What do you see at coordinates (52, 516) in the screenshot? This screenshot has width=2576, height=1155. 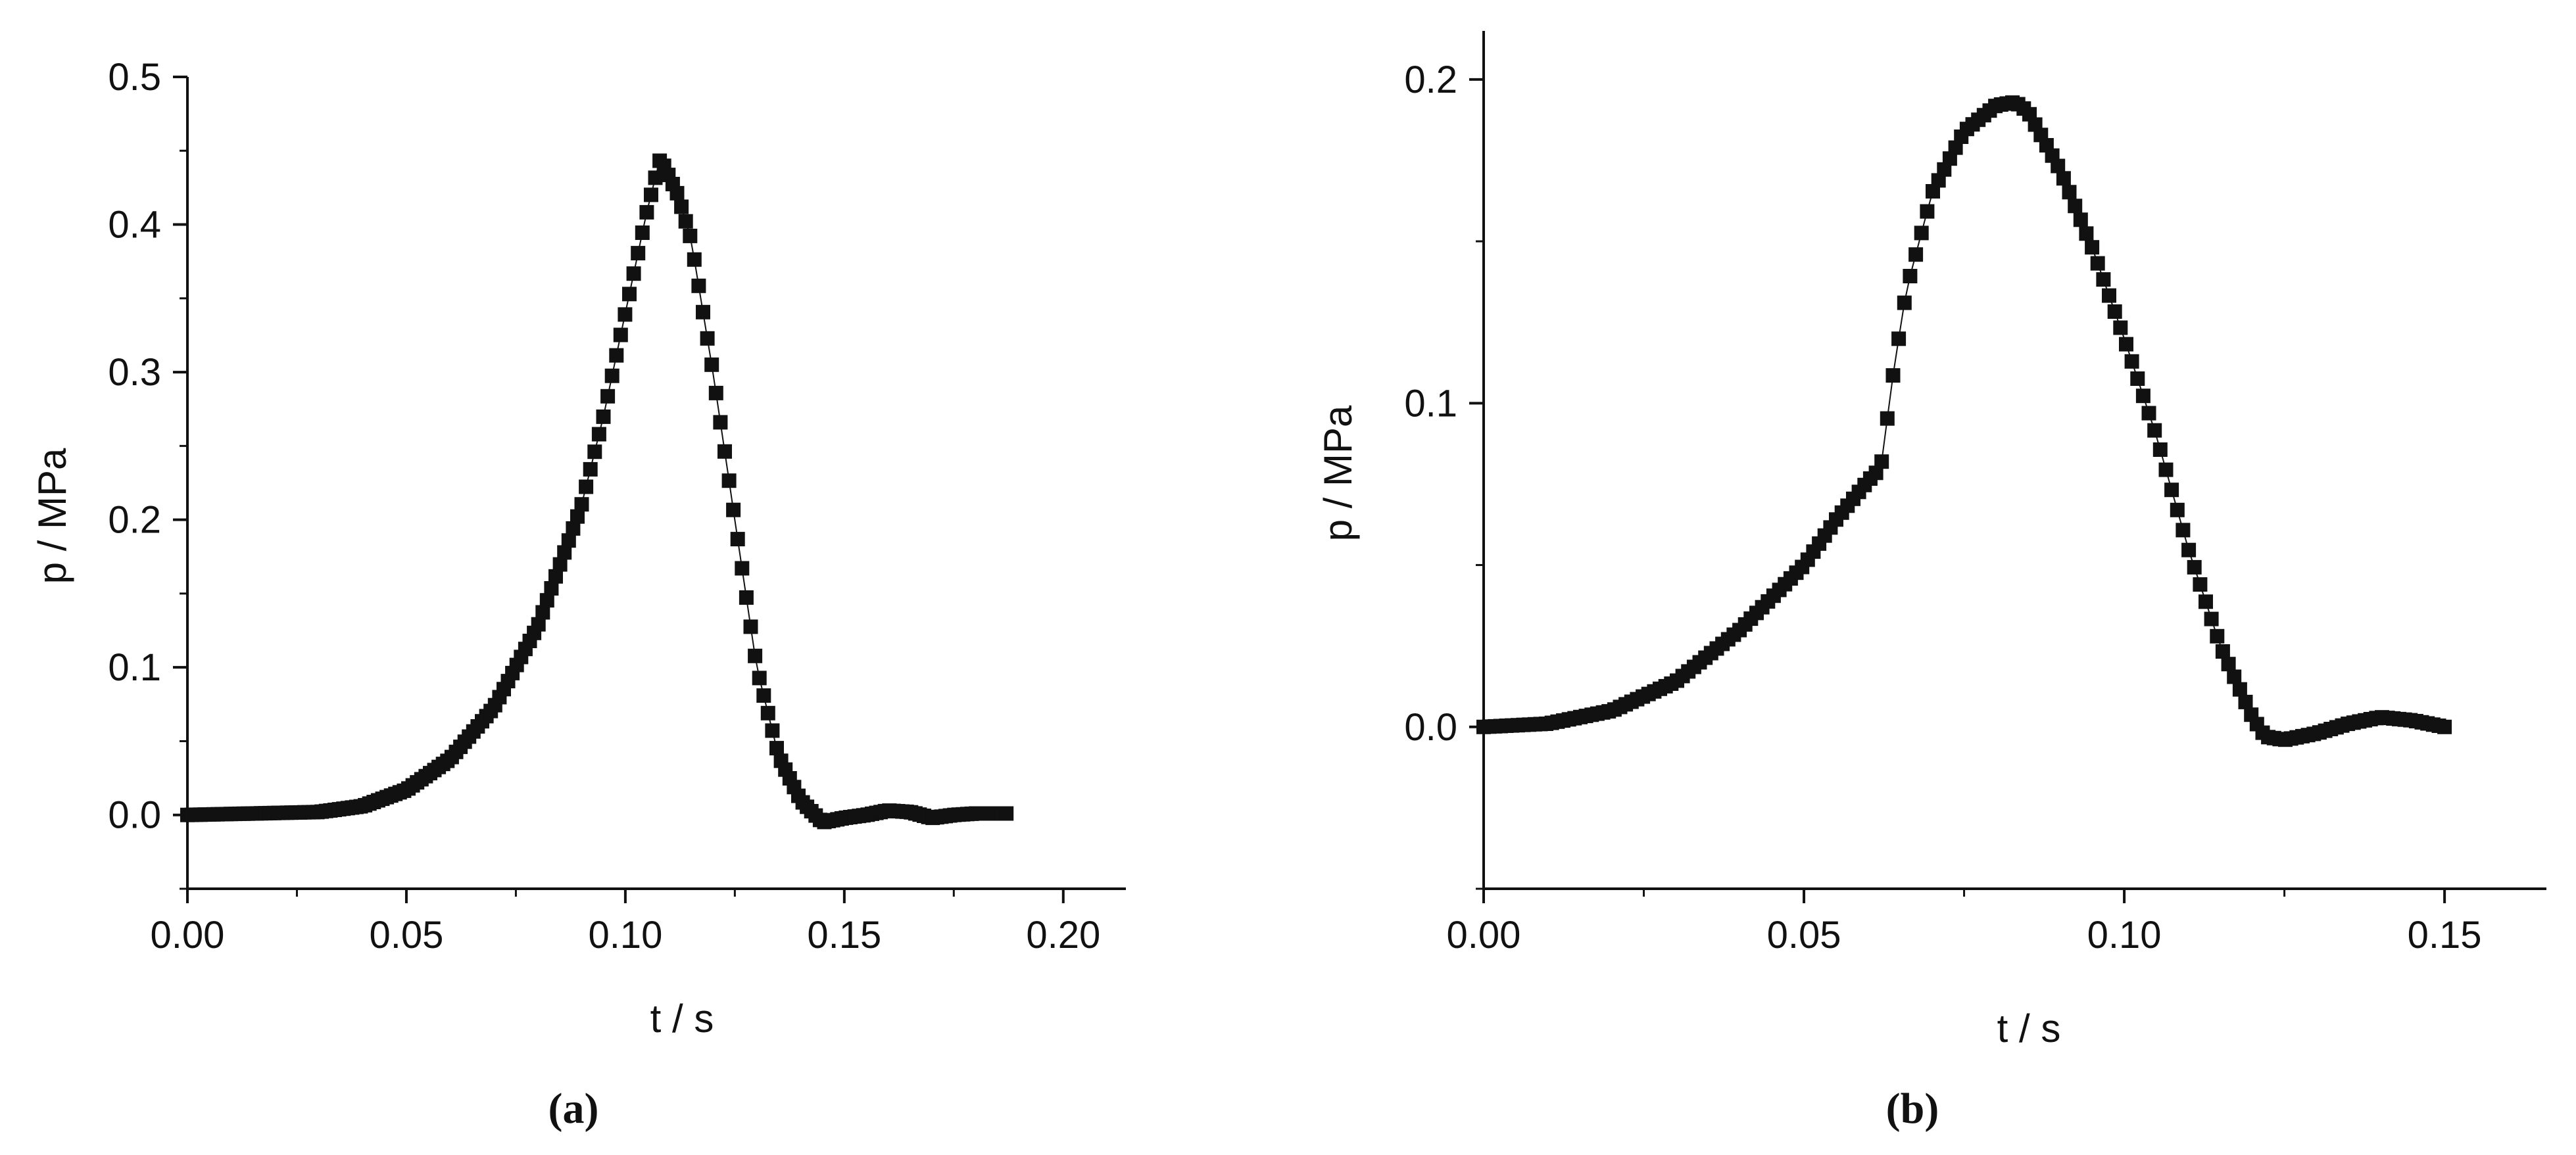 I see `panel-a-y-axis-label: p / MPa` at bounding box center [52, 516].